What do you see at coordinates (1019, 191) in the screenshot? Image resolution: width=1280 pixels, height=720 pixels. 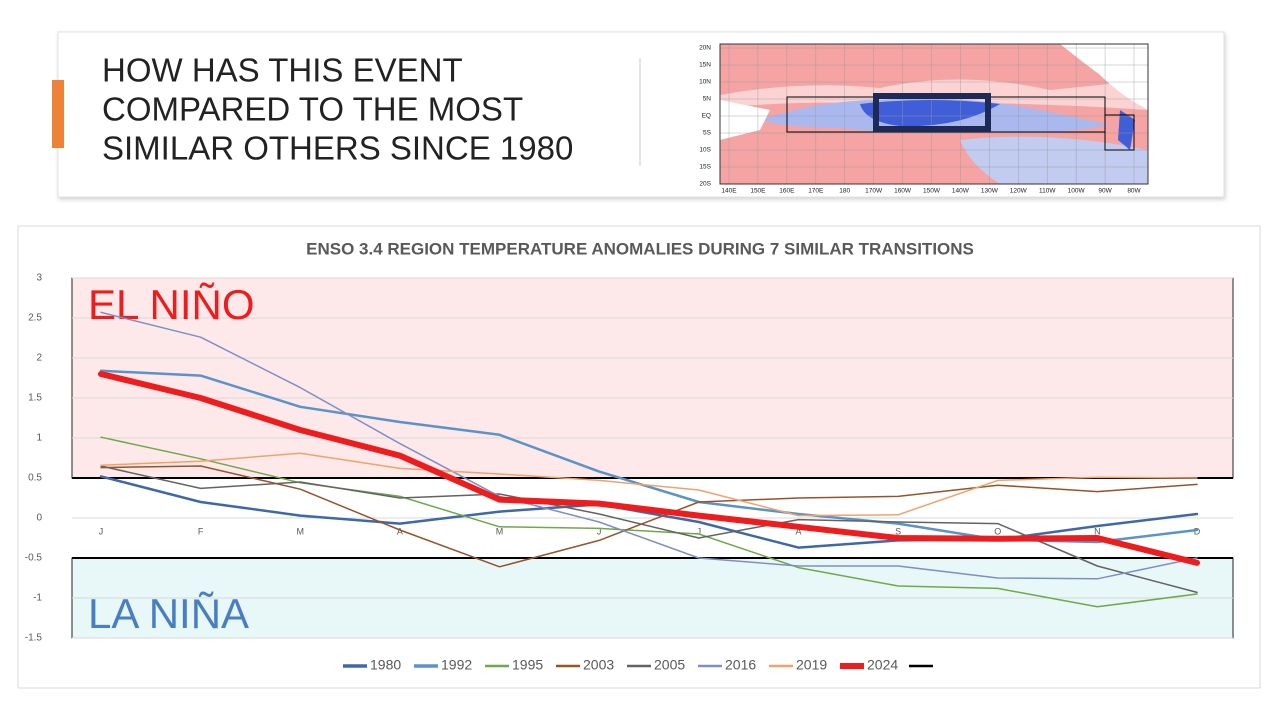 I see `map-lon-label: 120W` at bounding box center [1019, 191].